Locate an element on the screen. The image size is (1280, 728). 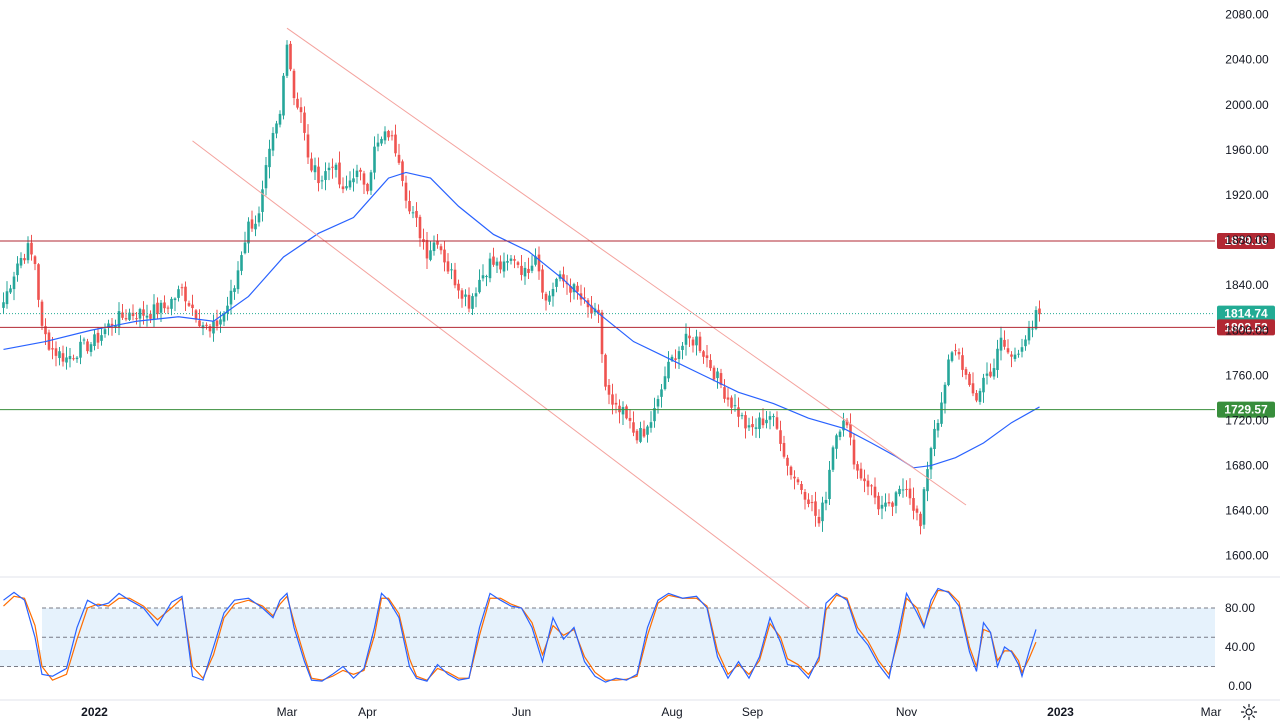
price-tag-bg is located at coordinates (1246, 409).